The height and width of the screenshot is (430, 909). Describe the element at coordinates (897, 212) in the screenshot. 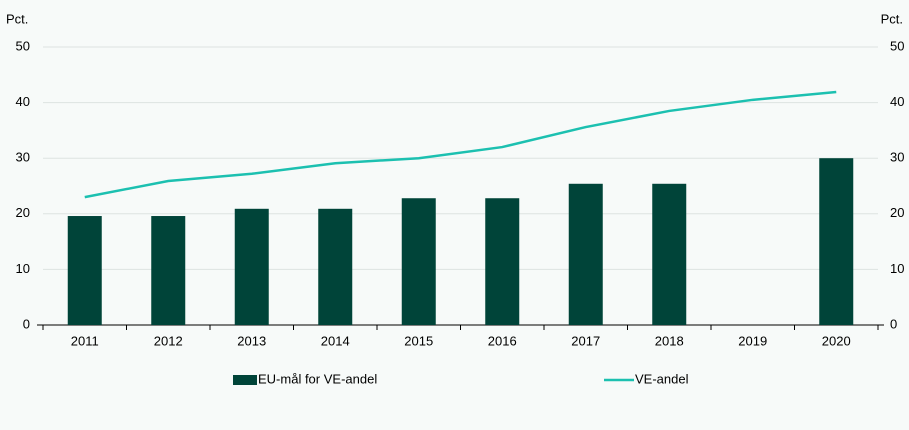

I see `y2-tick-label: 20` at that location.